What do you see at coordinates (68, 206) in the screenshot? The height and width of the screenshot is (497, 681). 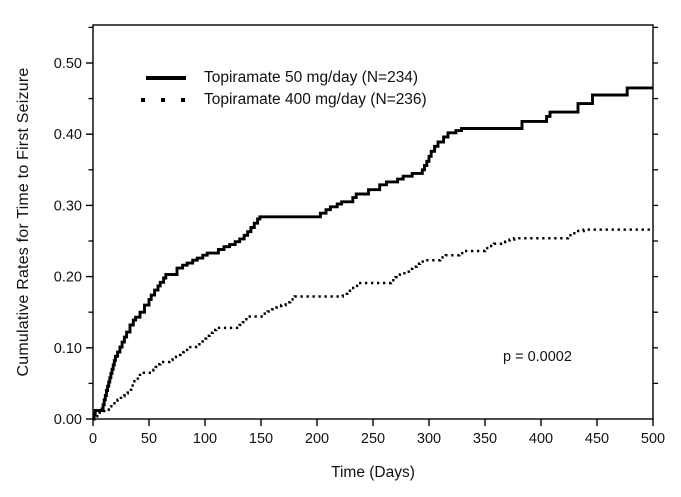 I see `svg-text: 0.30` at bounding box center [68, 206].